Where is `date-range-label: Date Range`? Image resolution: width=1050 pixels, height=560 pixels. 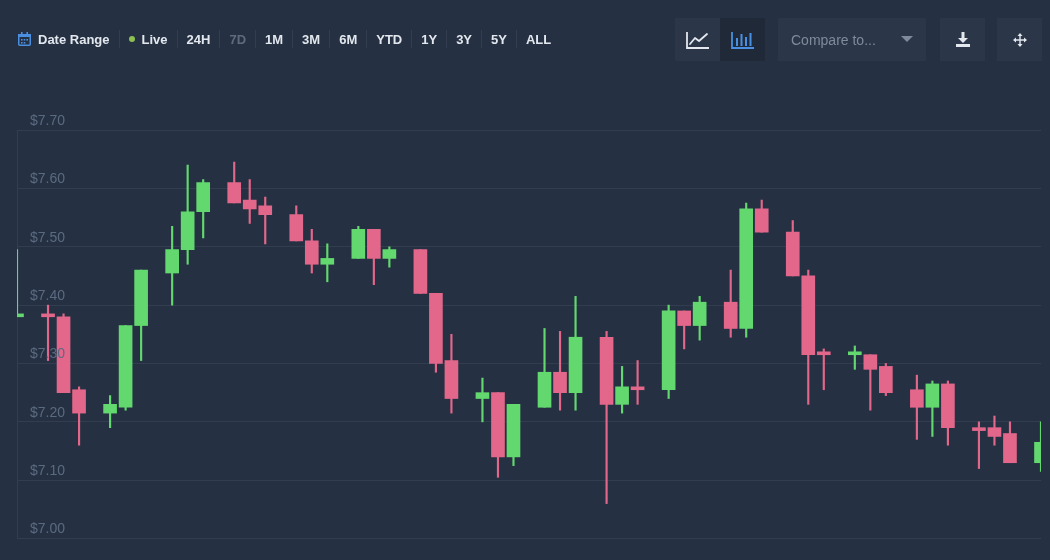
date-range-label: Date Range is located at coordinates (74, 39).